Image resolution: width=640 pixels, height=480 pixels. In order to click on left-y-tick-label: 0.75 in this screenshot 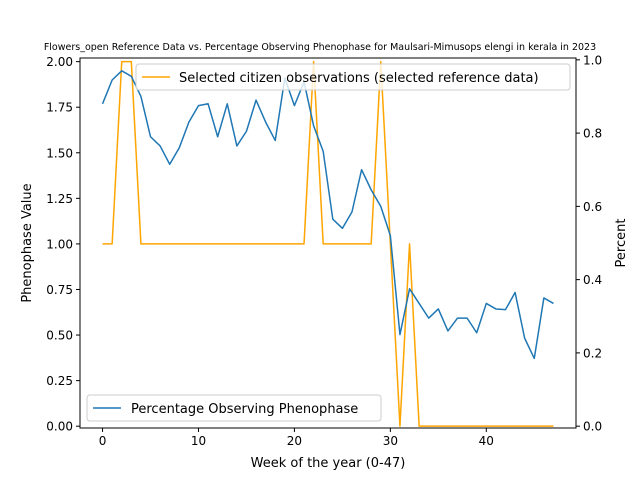, I will do `click(59, 290)`.